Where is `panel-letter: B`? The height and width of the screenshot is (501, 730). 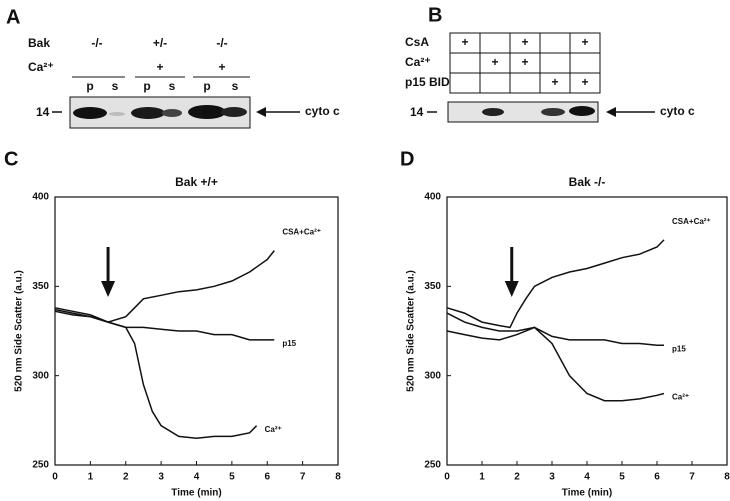 panel-letter: B is located at coordinates (435, 15).